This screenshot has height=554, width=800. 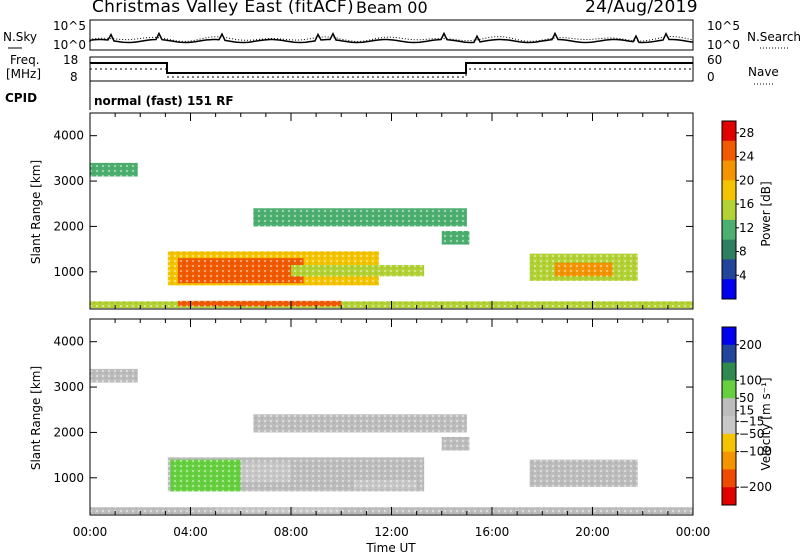 What do you see at coordinates (723, 26) in the screenshot?
I see `noise-tick-right-top: 10^5` at bounding box center [723, 26].